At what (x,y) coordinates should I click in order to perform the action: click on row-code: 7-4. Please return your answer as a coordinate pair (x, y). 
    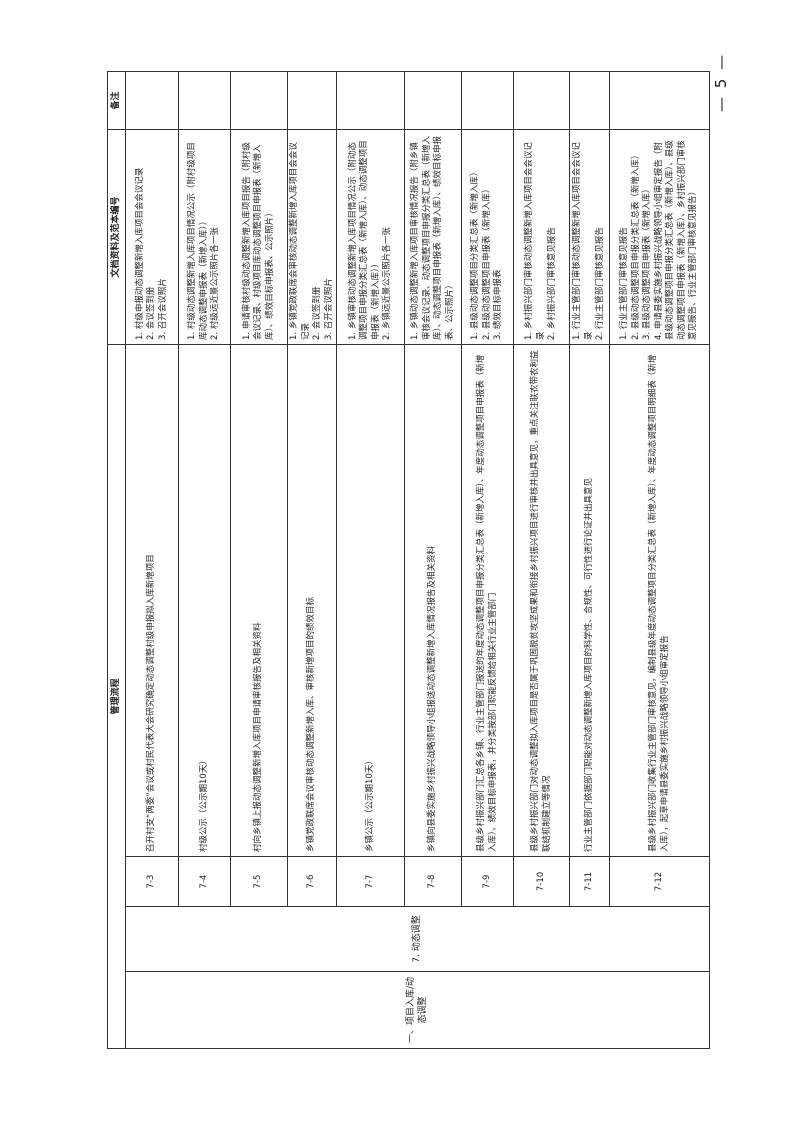
    Looking at the image, I should click on (204, 881).